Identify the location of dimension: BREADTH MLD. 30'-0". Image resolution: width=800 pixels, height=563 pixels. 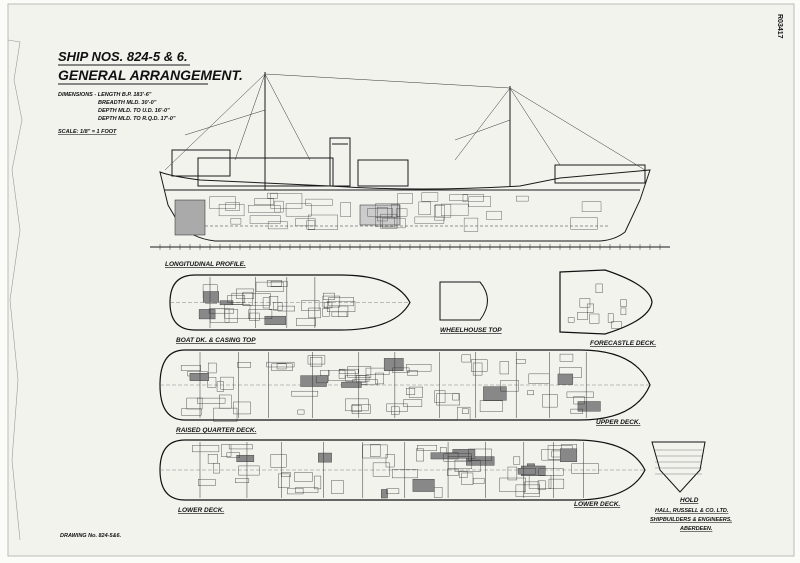
(127, 103).